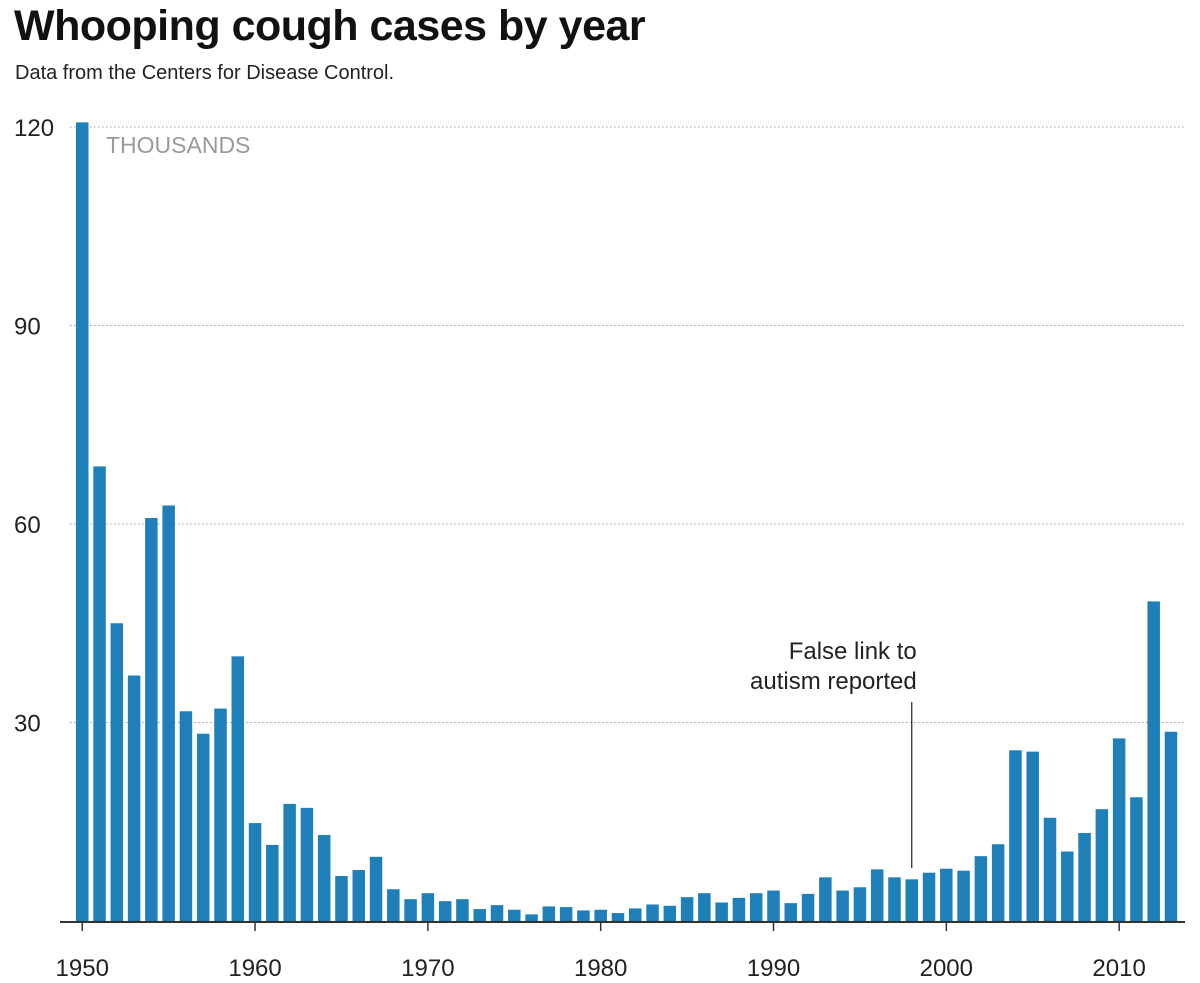  I want to click on x-tick-label-1990: 1990, so click(773, 968).